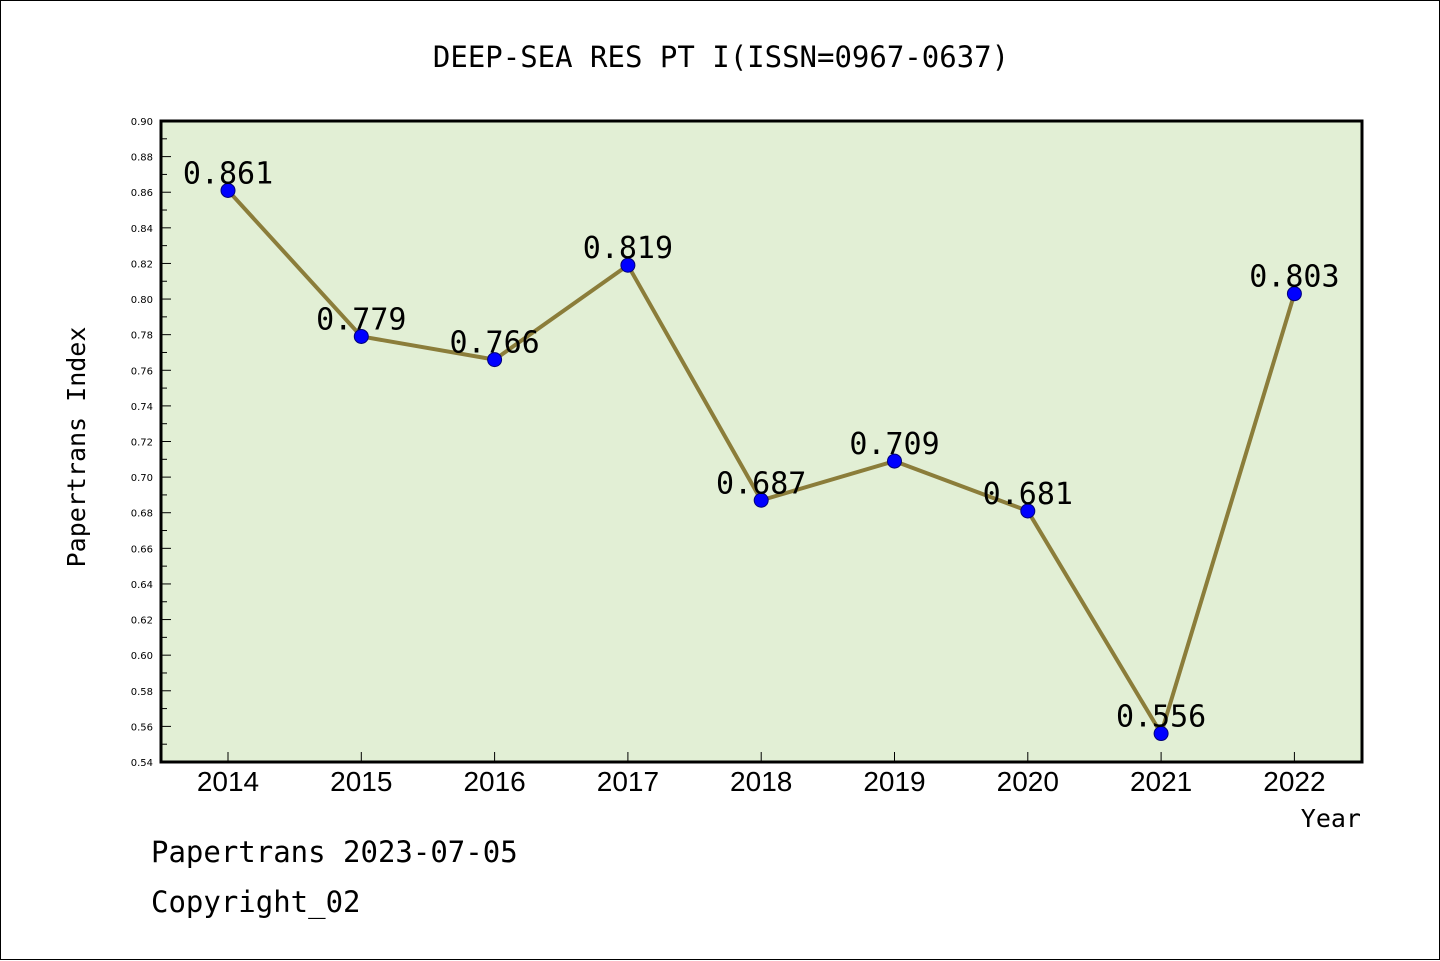 This screenshot has height=961, width=1440. What do you see at coordinates (1294, 781) in the screenshot?
I see `x-tick-label: 2022` at bounding box center [1294, 781].